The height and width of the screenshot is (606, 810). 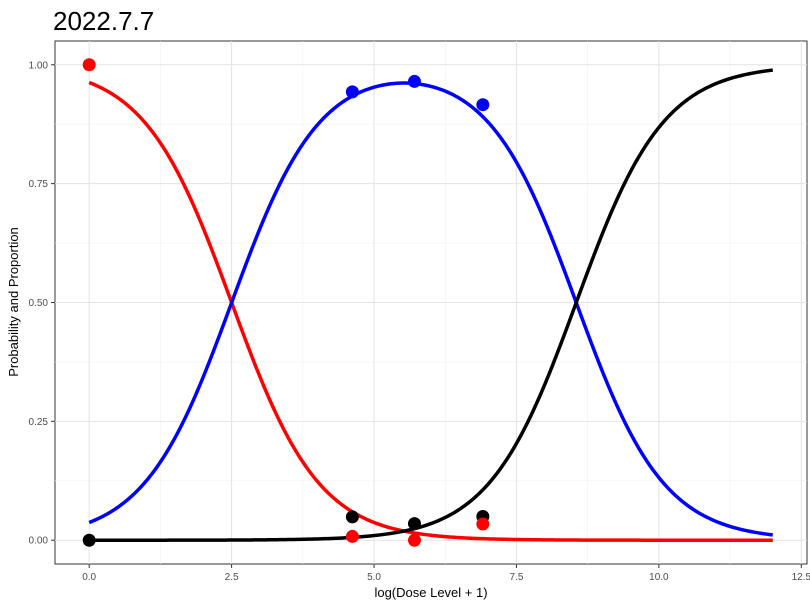 What do you see at coordinates (39, 422) in the screenshot?
I see `y-tick-label: 0.25` at bounding box center [39, 422].